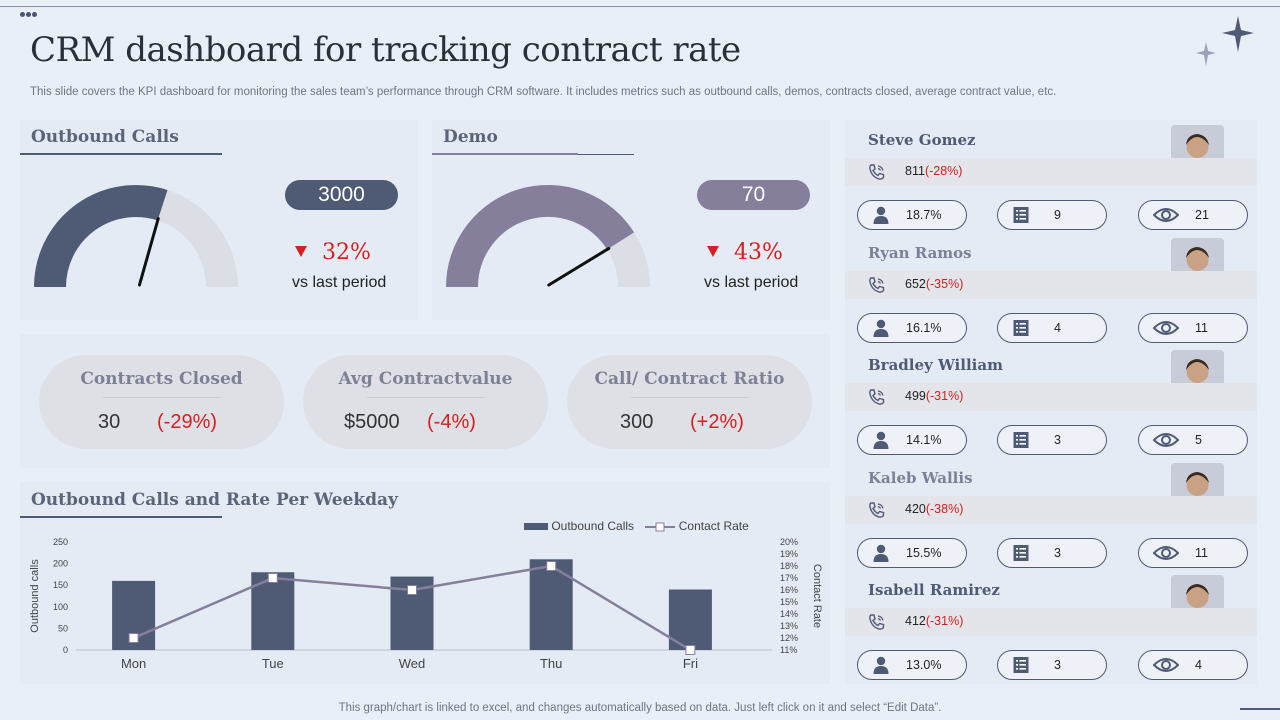 The height and width of the screenshot is (720, 1280). Describe the element at coordinates (346, 252) in the screenshot. I see `outbound-change: 32%` at that location.